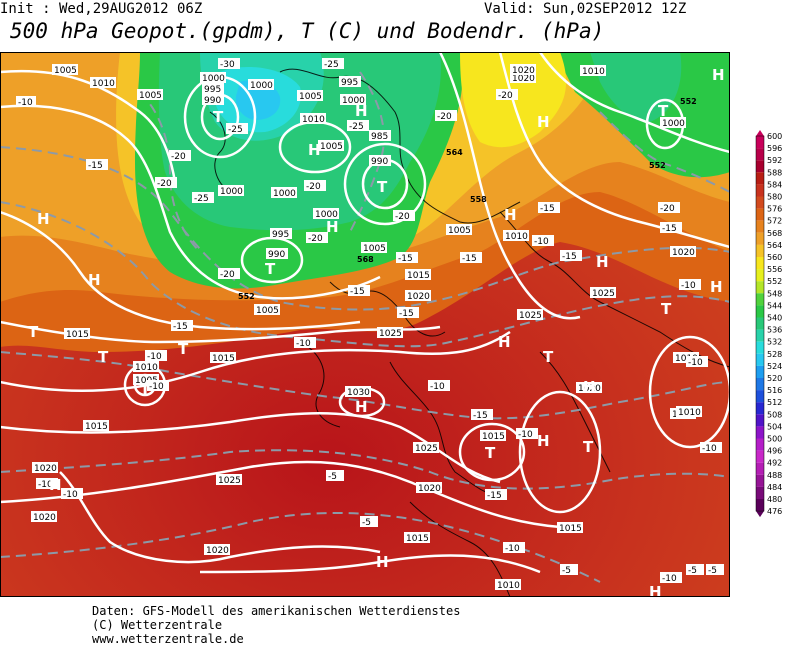 The width and height of the screenshot is (790, 648). I want to click on temp-label: -20, so click(166, 183).